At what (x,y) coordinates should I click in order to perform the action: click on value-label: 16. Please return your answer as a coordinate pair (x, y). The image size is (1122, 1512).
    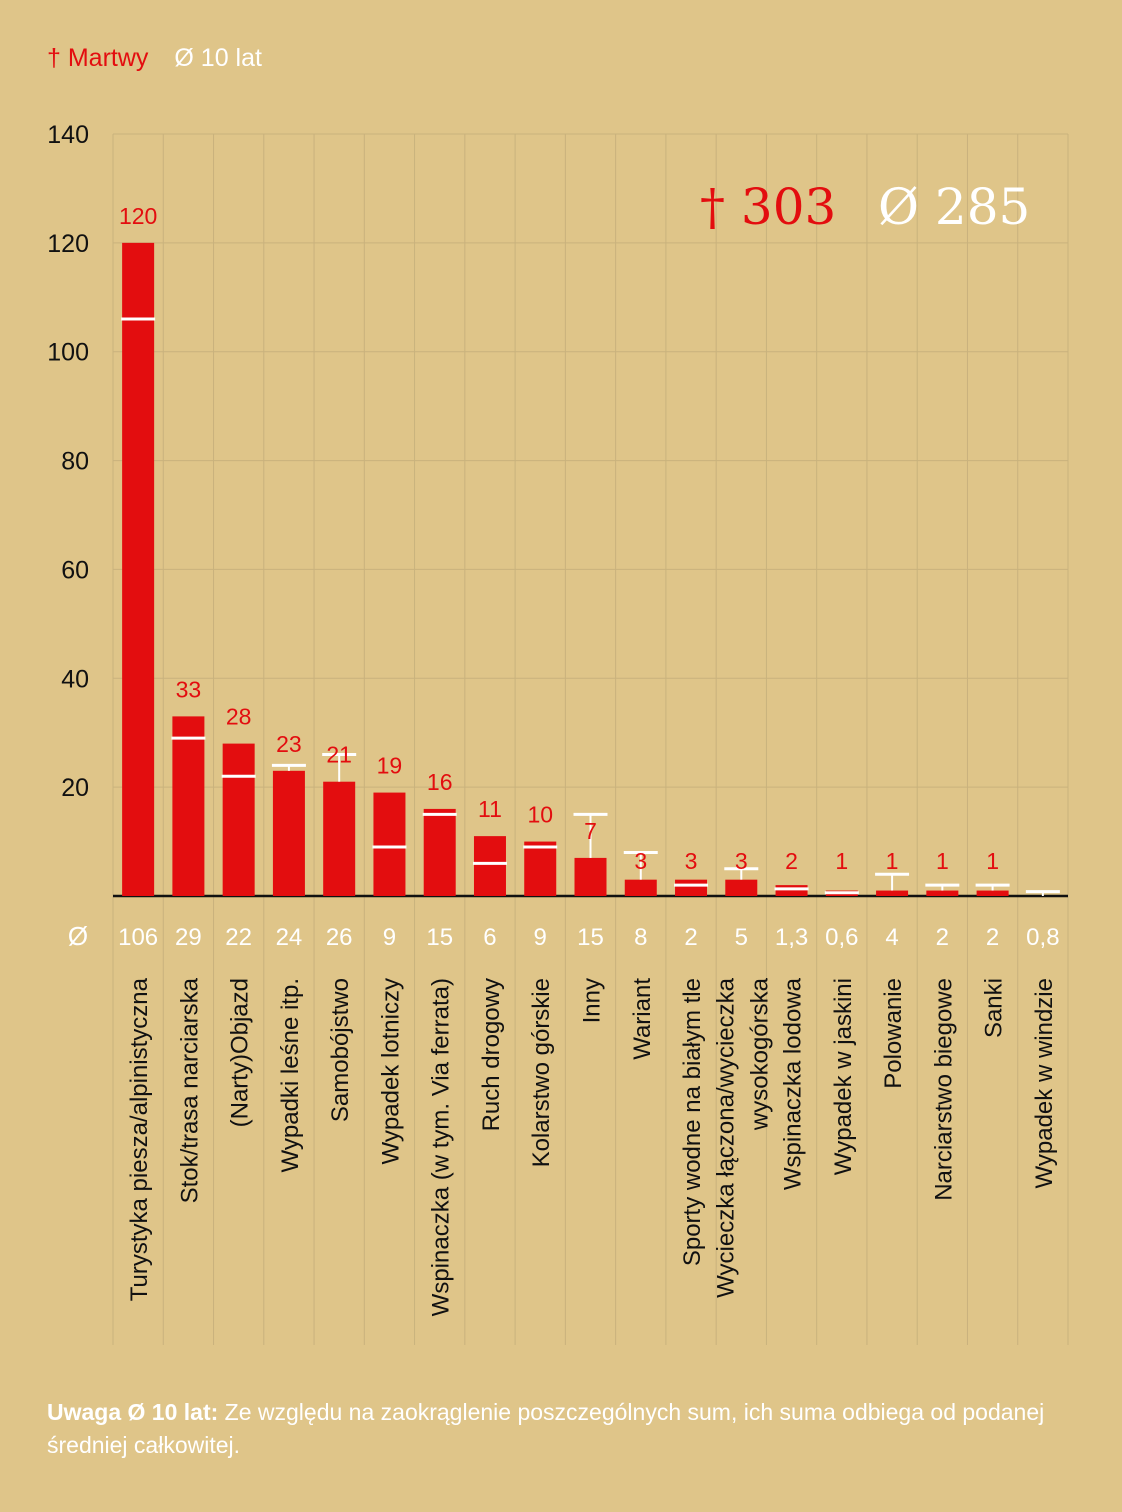
    Looking at the image, I should click on (440, 782).